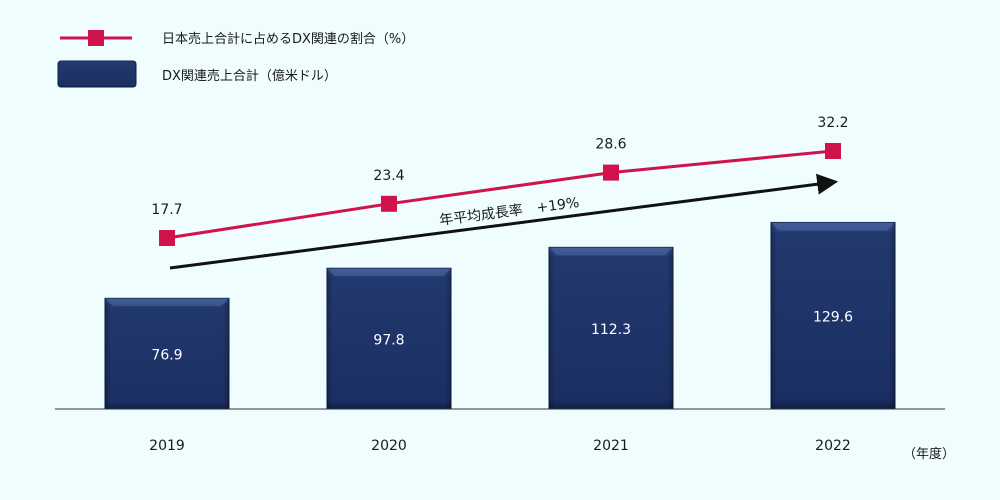  Describe the element at coordinates (833, 151) in the screenshot. I see `line-point-2022` at that location.